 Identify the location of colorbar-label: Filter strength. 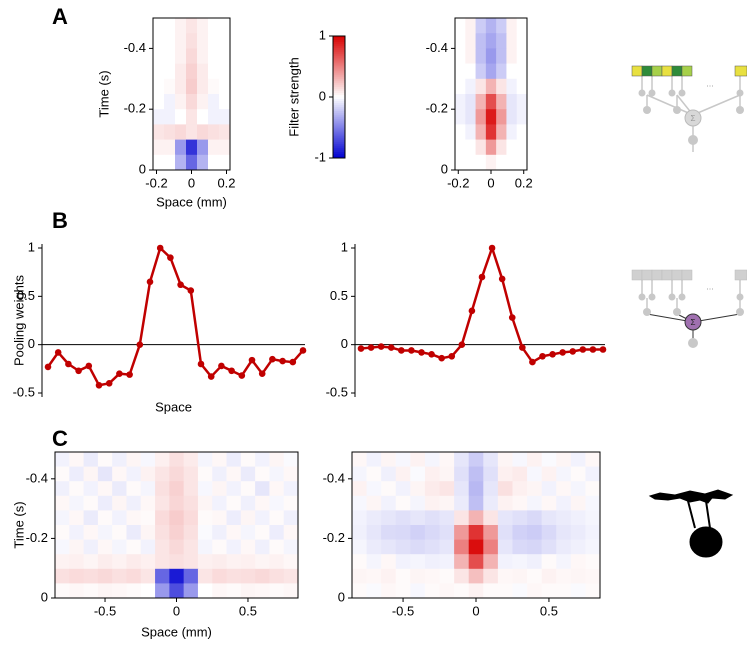
(293, 96).